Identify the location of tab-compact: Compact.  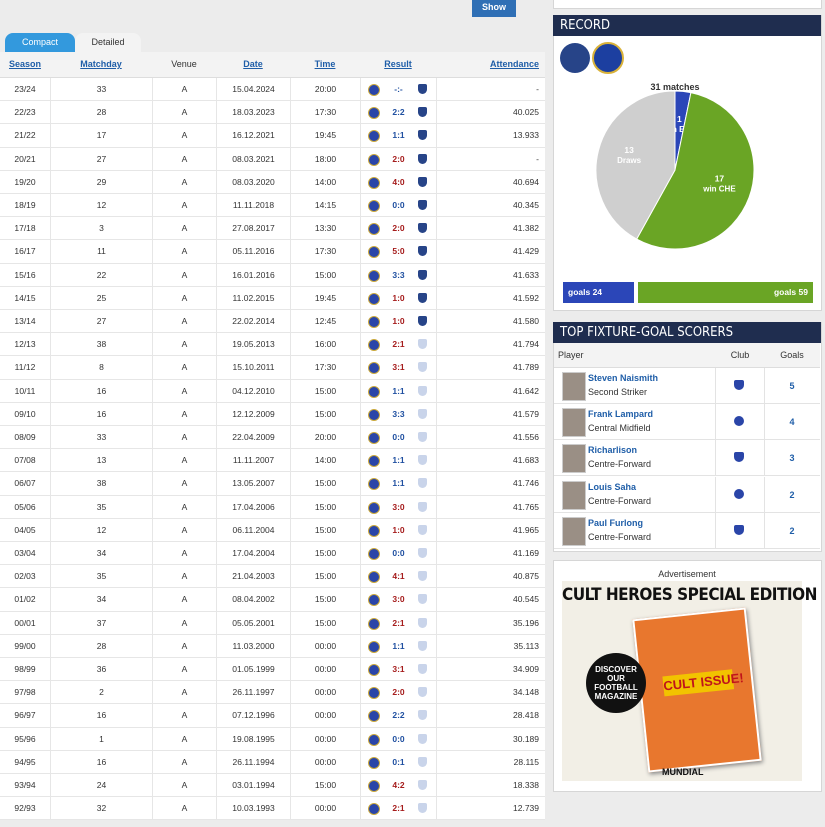
(40, 42).